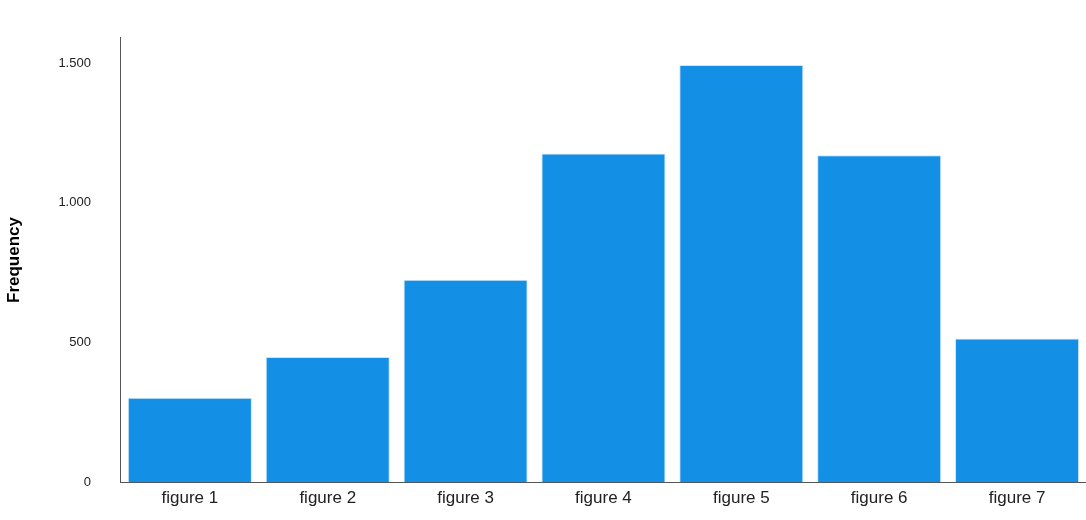 This screenshot has width=1086, height=520. What do you see at coordinates (190, 498) in the screenshot?
I see `x-tick-label: figure 1` at bounding box center [190, 498].